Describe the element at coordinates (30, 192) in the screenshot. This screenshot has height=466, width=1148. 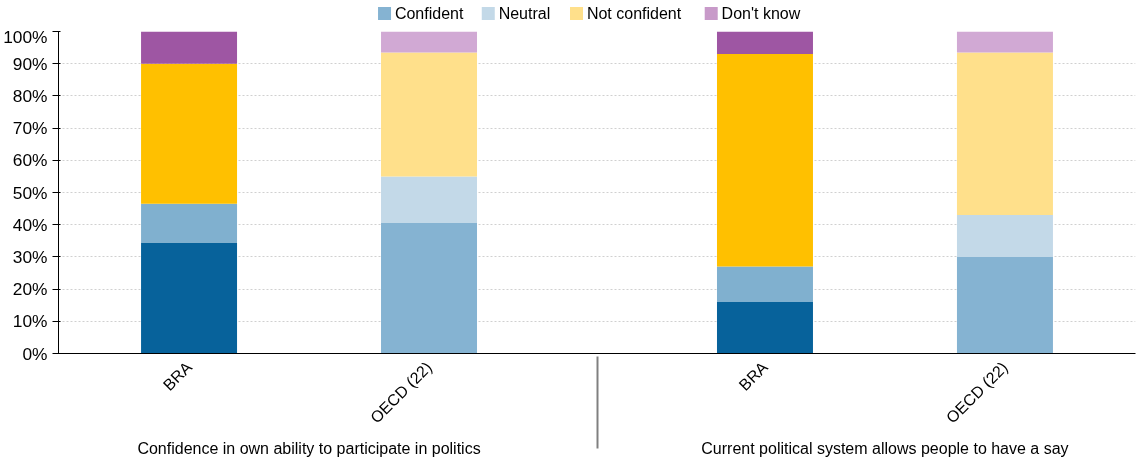
I see `y-tick-label: 50%` at that location.